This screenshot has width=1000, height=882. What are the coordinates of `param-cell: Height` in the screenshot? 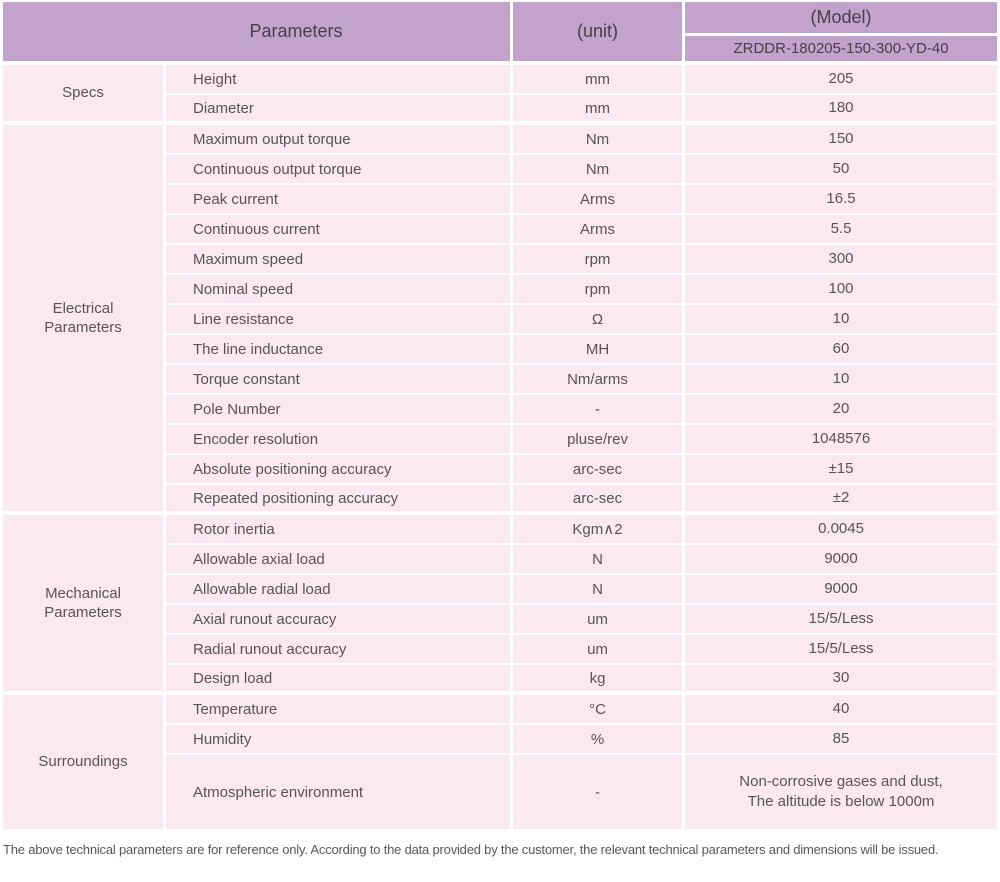 It's located at (340, 80).